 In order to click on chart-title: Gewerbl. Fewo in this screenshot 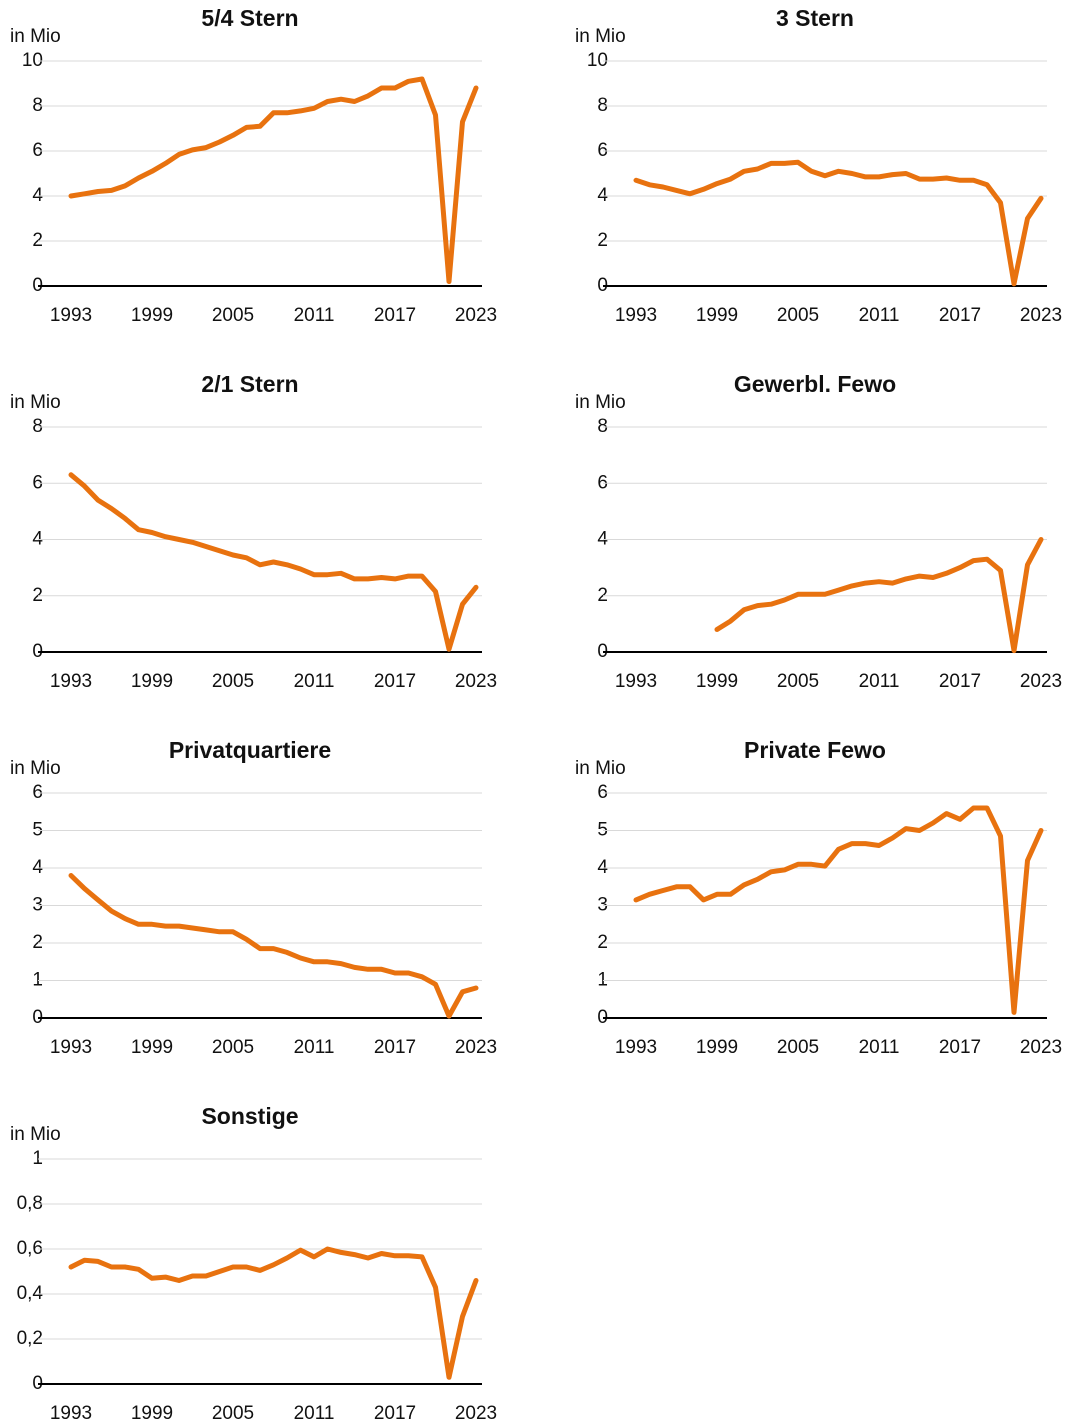, I will do `click(815, 384)`.